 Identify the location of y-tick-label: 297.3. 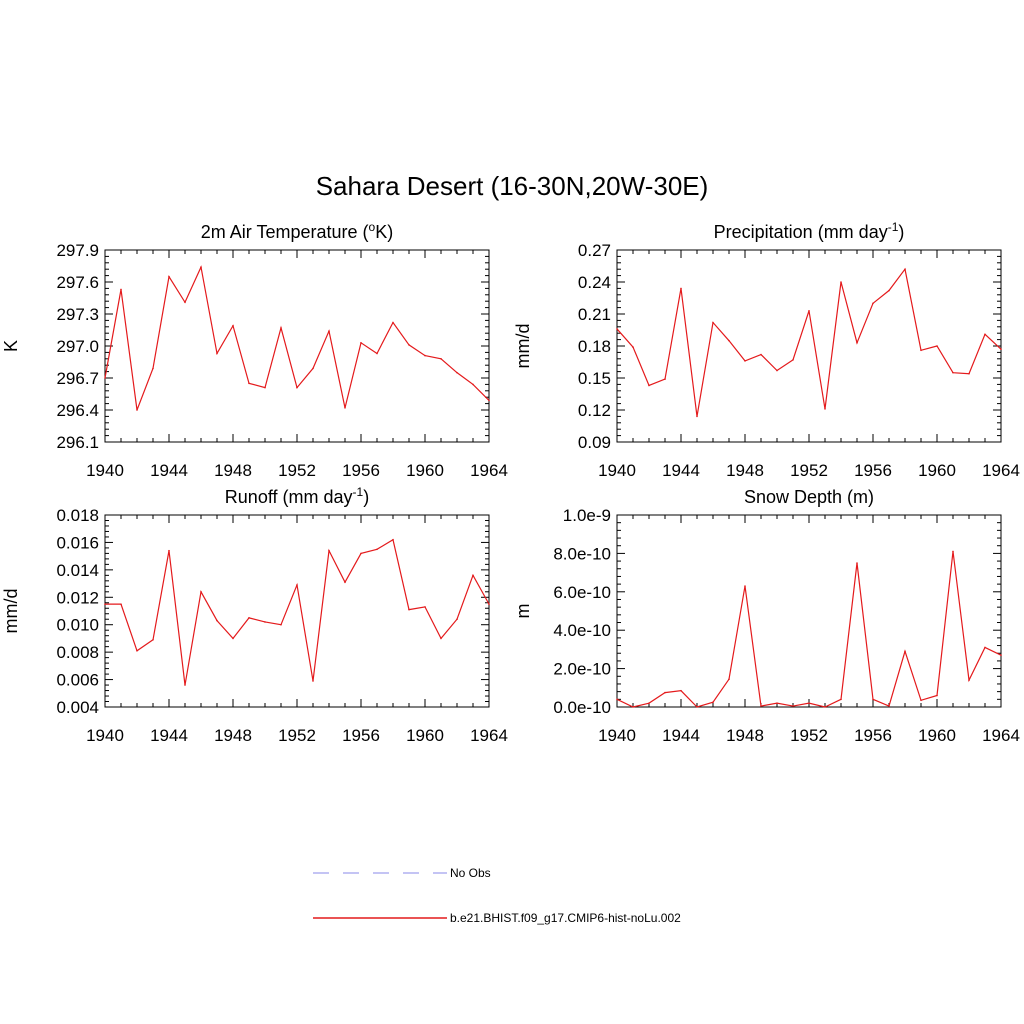
(77, 314).